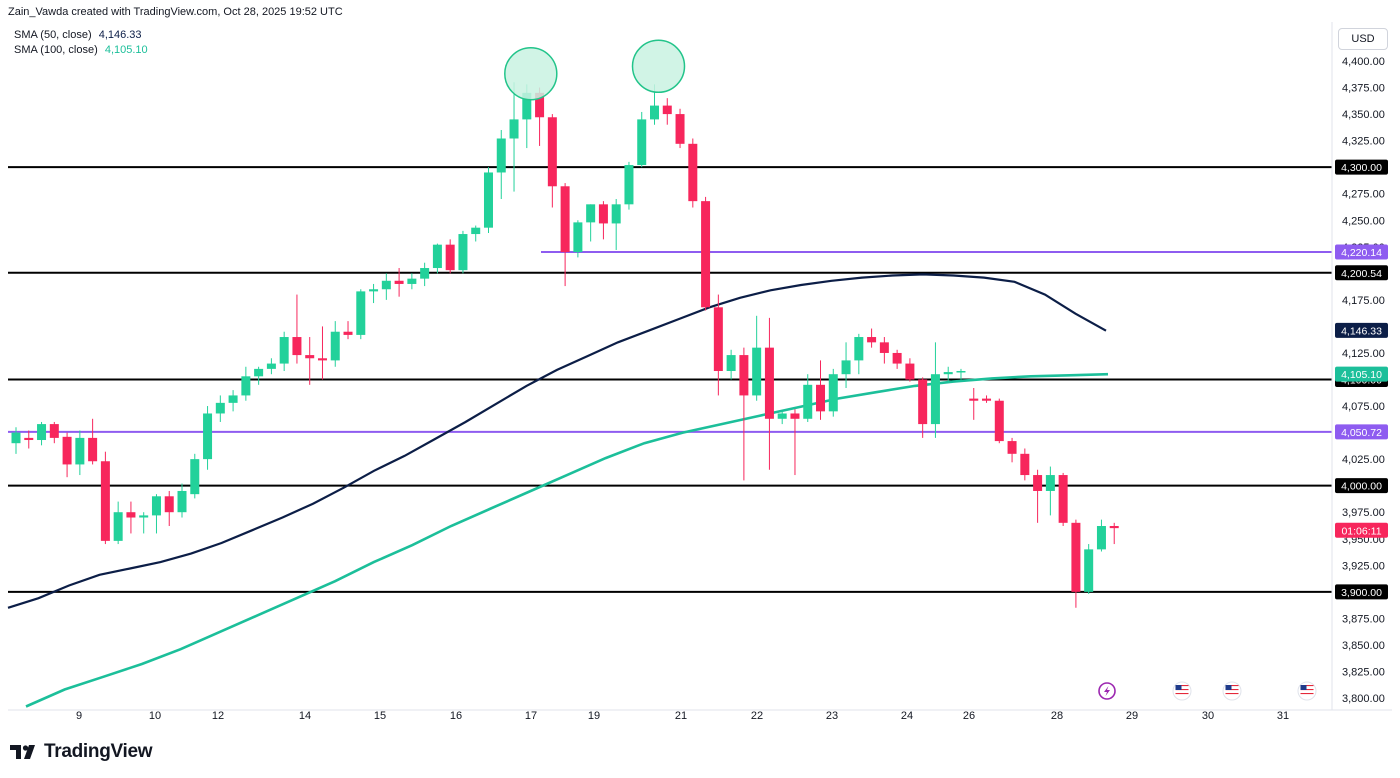  What do you see at coordinates (1363, 513) in the screenshot?
I see `y-tick-label: 3,975.00` at bounding box center [1363, 513].